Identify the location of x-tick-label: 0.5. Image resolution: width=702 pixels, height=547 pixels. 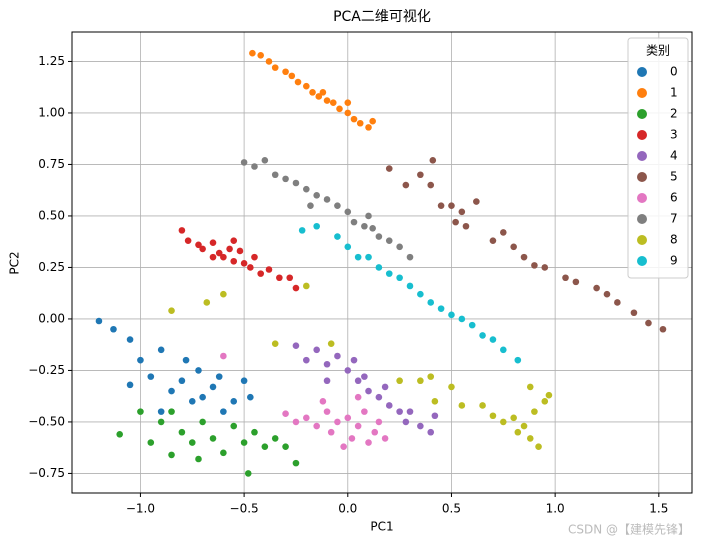
(451, 509).